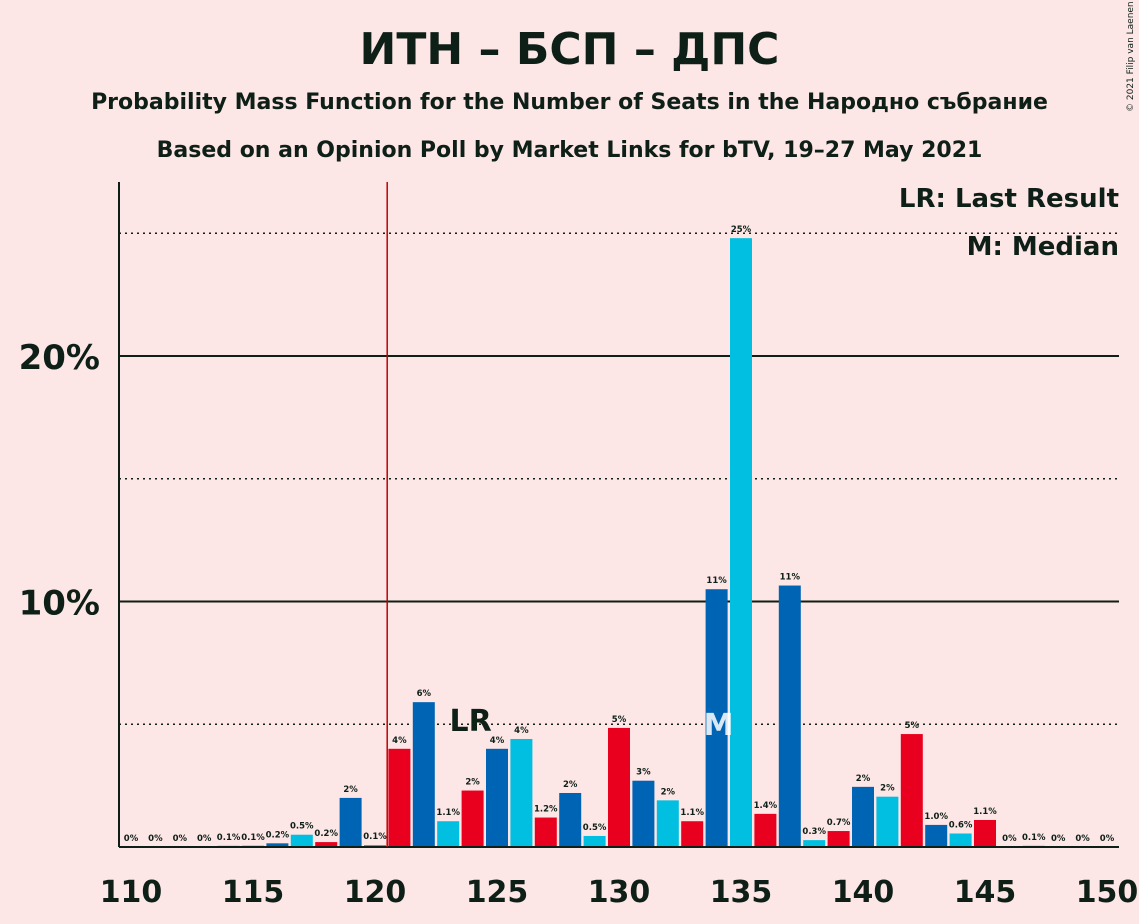 This screenshot has width=1139, height=924. What do you see at coordinates (521, 731) in the screenshot?
I see `bar-label-seat-126: 4%` at bounding box center [521, 731].